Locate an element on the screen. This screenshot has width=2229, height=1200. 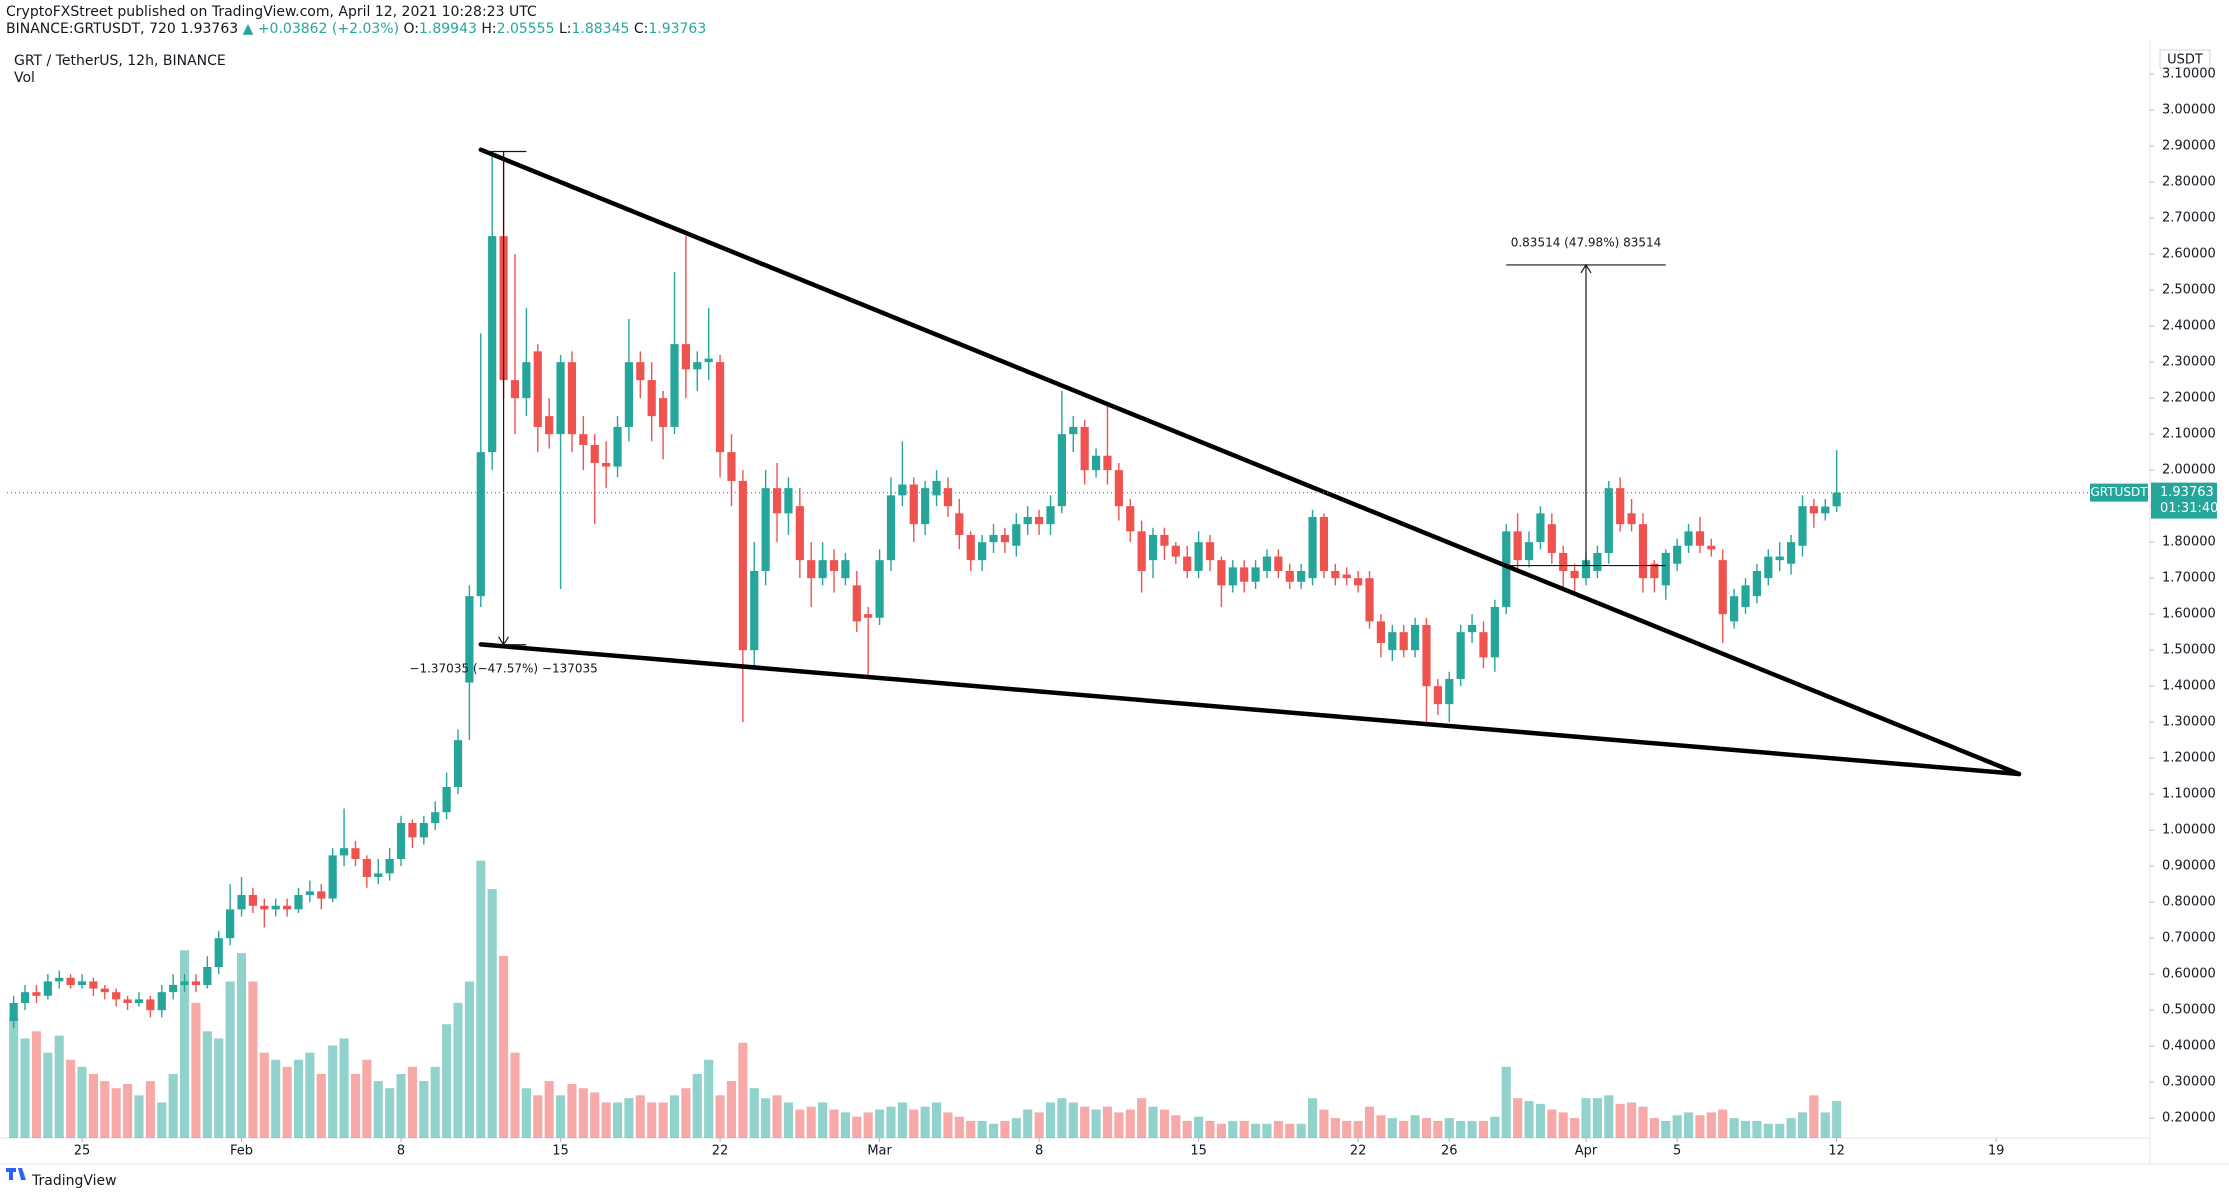
y-tick-label: 0.60000 is located at coordinates (2189, 974).